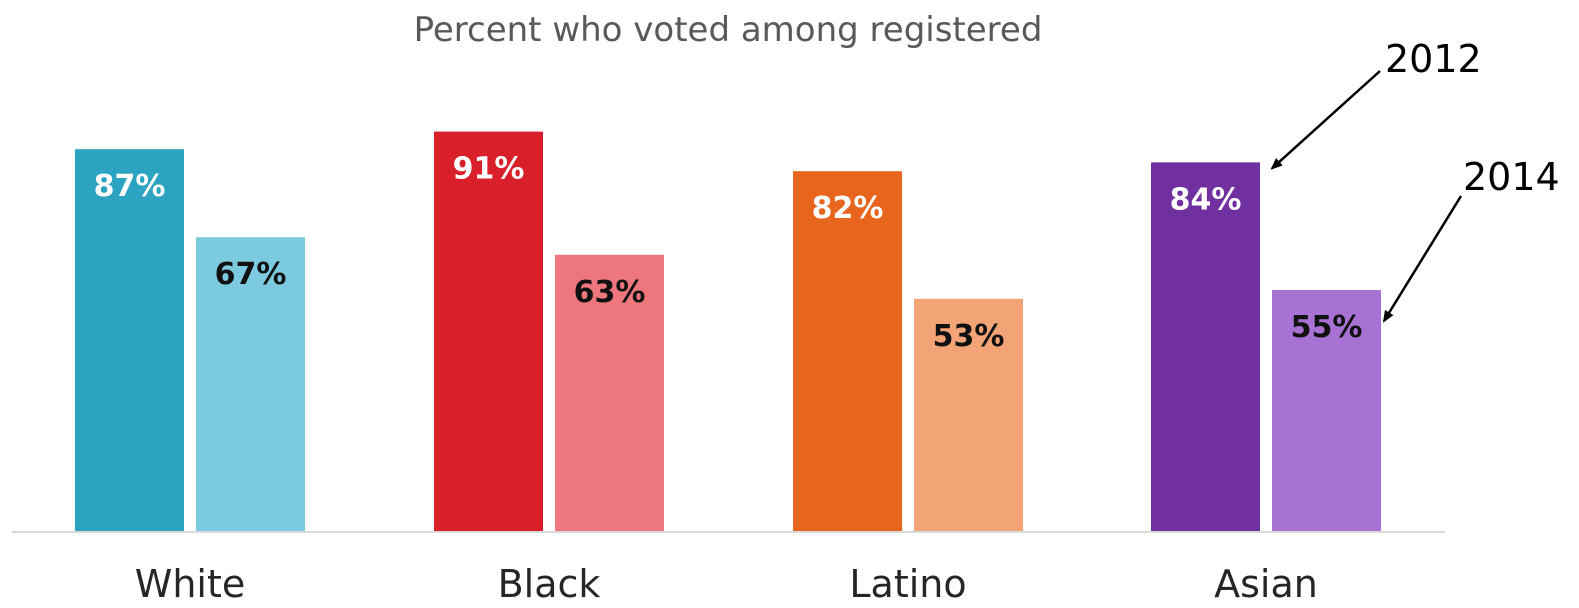  Describe the element at coordinates (1205, 347) in the screenshot. I see `bar-asian-2012` at that location.